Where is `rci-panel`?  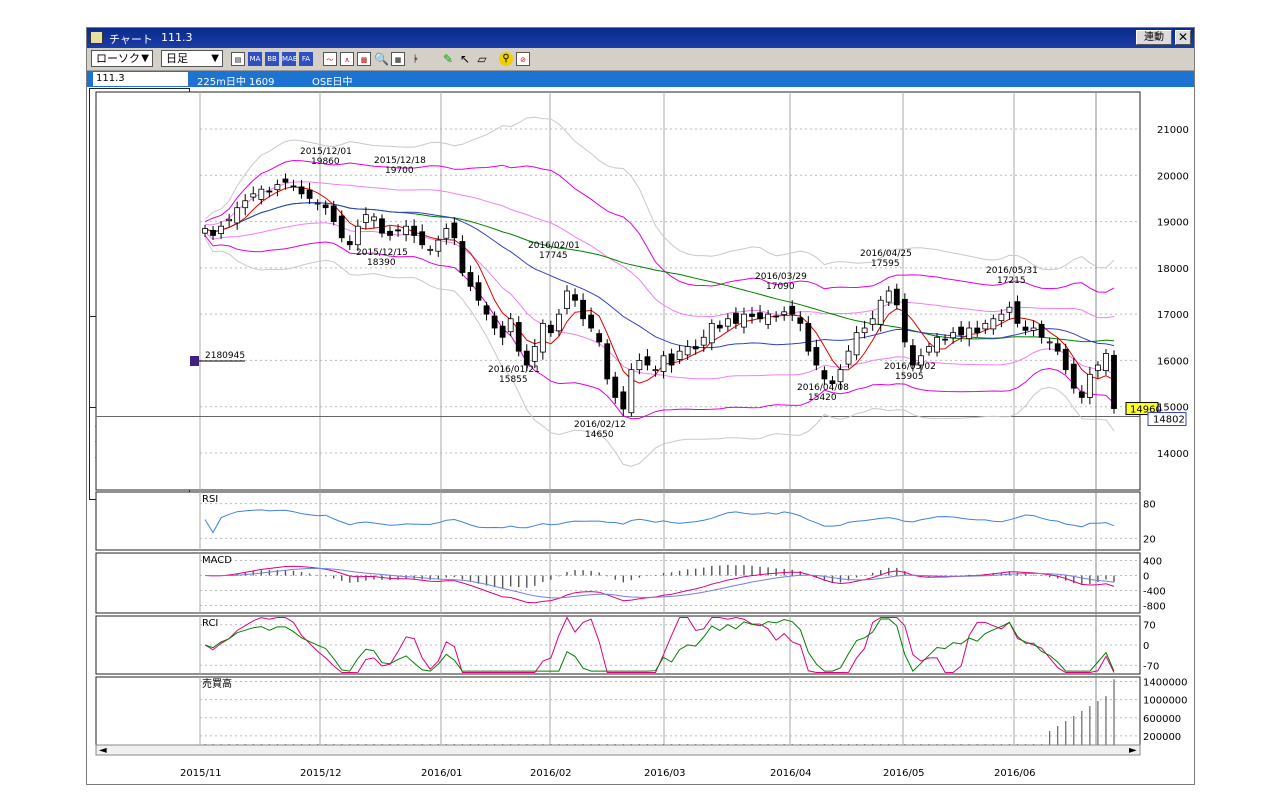
rci-panel is located at coordinates (618, 645).